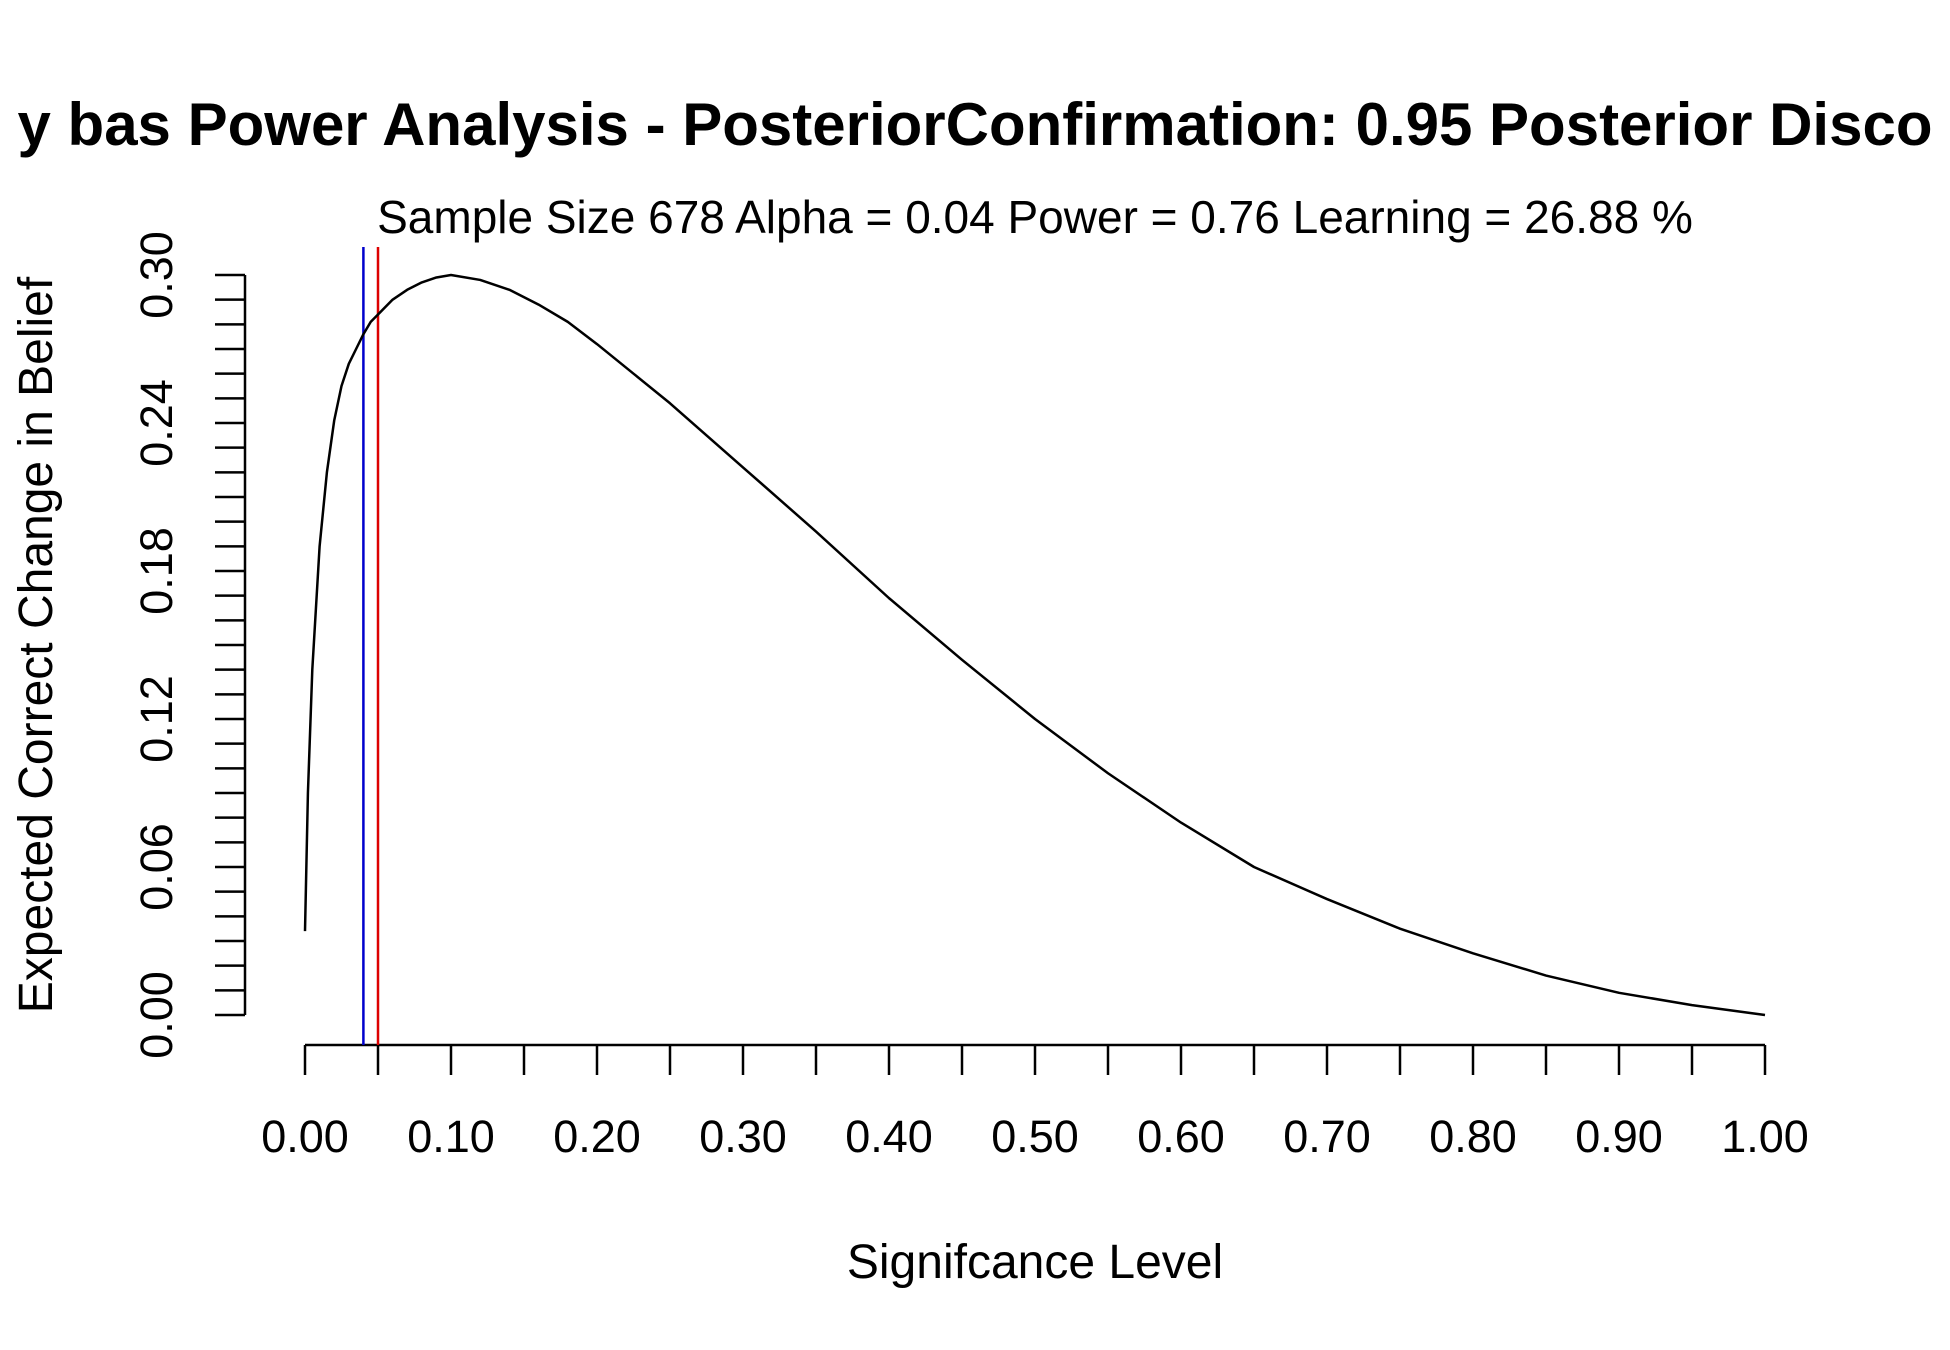 This screenshot has width=1950, height=1350. Describe the element at coordinates (451, 1136) in the screenshot. I see `x-tick-label: 0.10` at that location.